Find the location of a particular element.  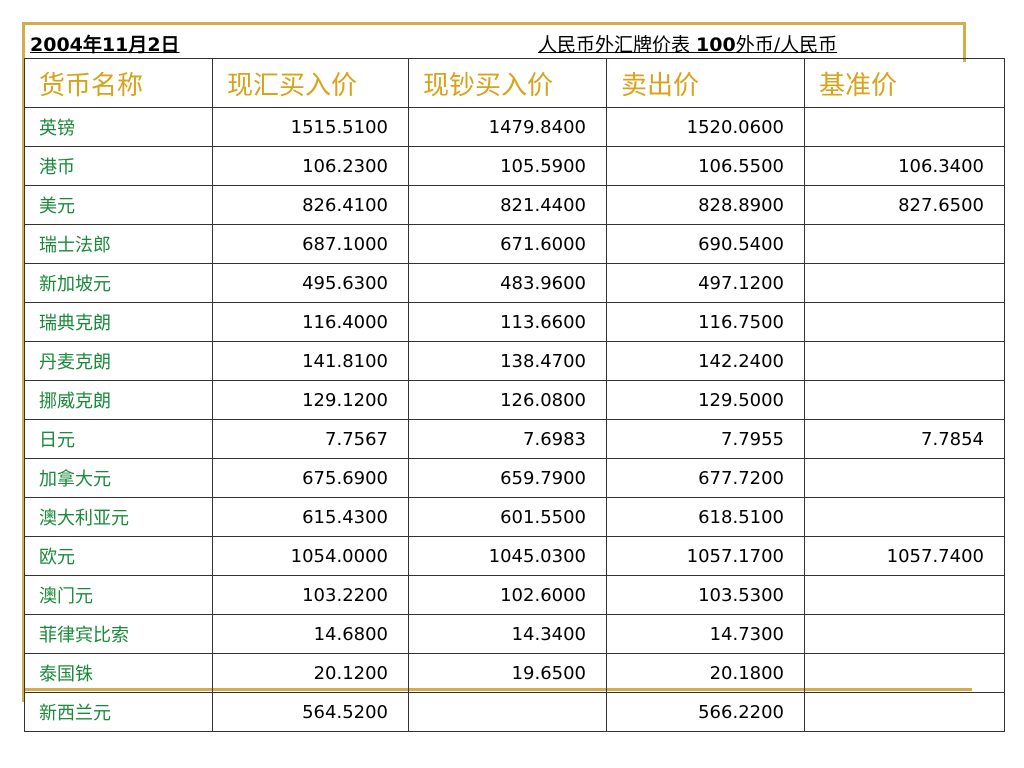

rate-cell: 1045.0300 is located at coordinates (507, 556).